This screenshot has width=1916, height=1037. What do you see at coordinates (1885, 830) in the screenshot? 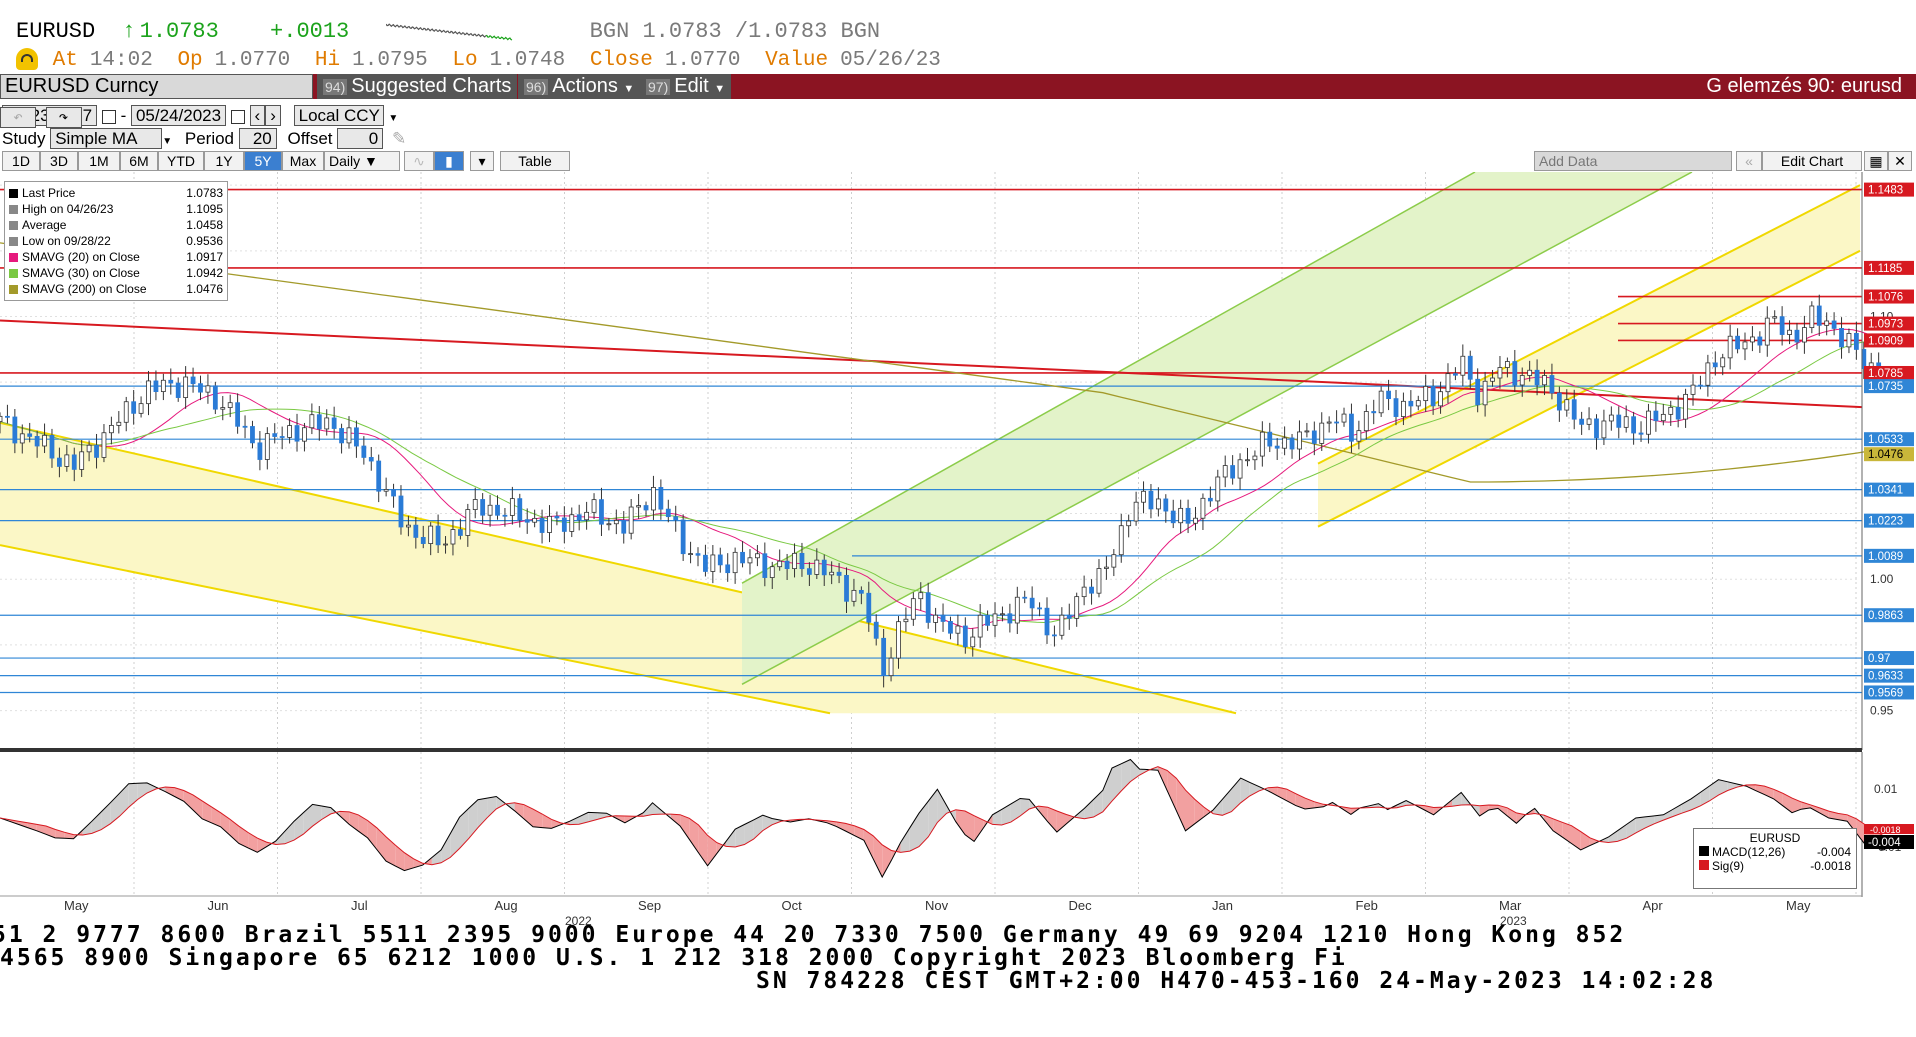
I see `signal-last-label: -0.0018` at bounding box center [1885, 830].